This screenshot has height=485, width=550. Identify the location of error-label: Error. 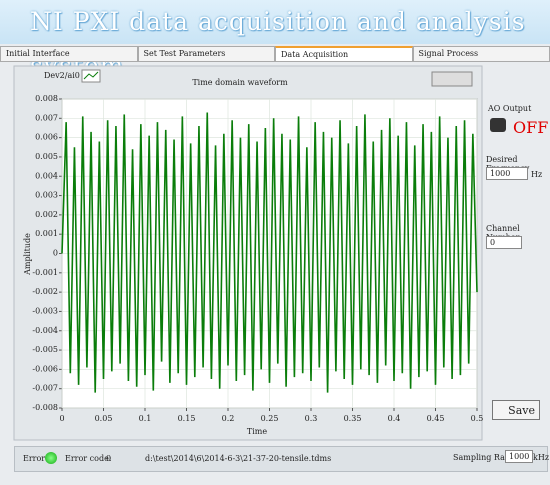
(34, 458).